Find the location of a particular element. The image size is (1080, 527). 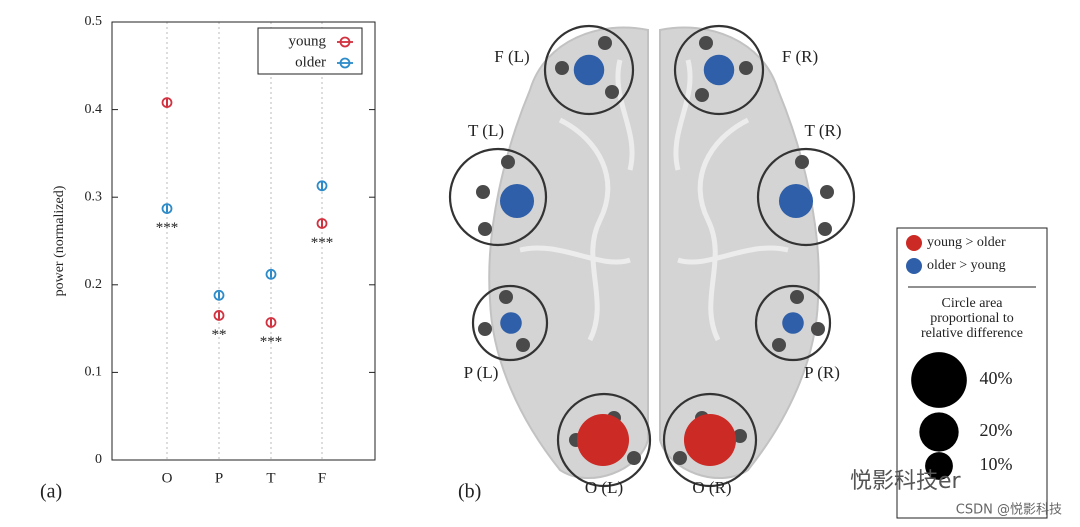

x-tick-label: P is located at coordinates (219, 478).